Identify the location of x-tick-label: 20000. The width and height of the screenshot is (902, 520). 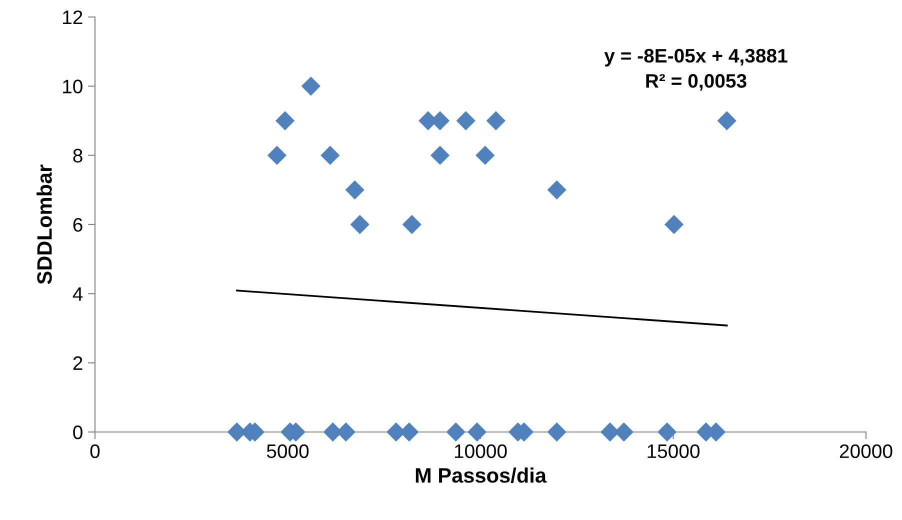
(866, 451).